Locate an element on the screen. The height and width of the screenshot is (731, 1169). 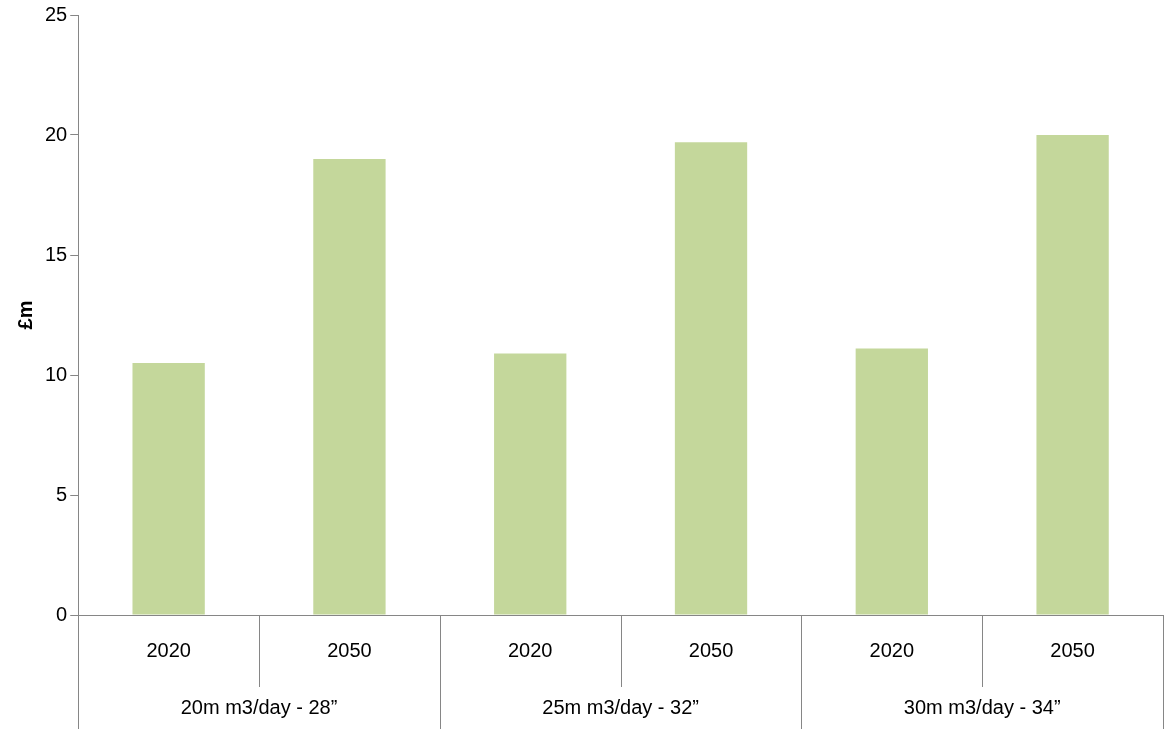
y-tick-label: 15 is located at coordinates (56, 253).